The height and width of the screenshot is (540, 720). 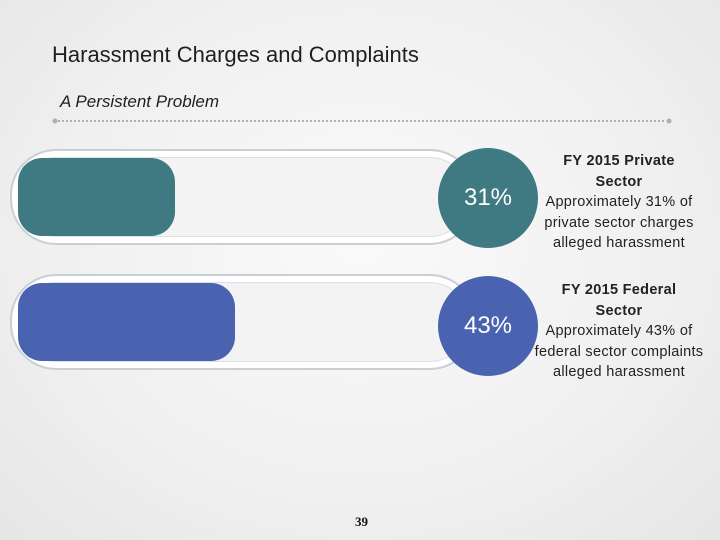 What do you see at coordinates (361, 521) in the screenshot?
I see `page-number: 39` at bounding box center [361, 521].